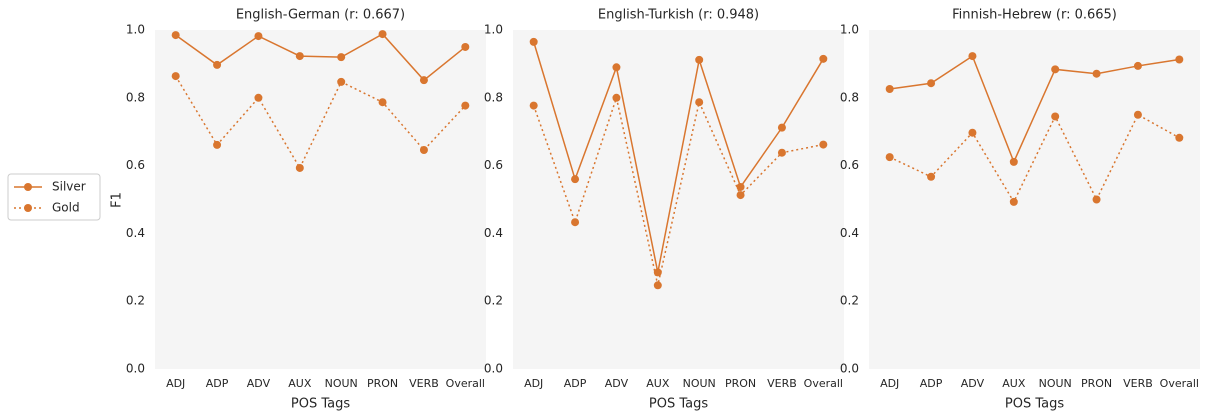 The image size is (1210, 416). Describe the element at coordinates (69, 187) in the screenshot. I see `legend-label: Silver` at that location.